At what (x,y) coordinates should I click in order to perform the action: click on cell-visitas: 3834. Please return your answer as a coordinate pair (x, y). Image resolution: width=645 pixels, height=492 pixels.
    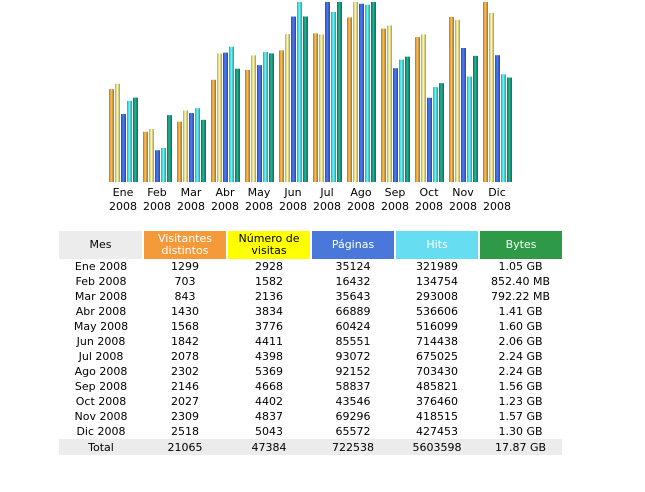
    Looking at the image, I should click on (269, 311).